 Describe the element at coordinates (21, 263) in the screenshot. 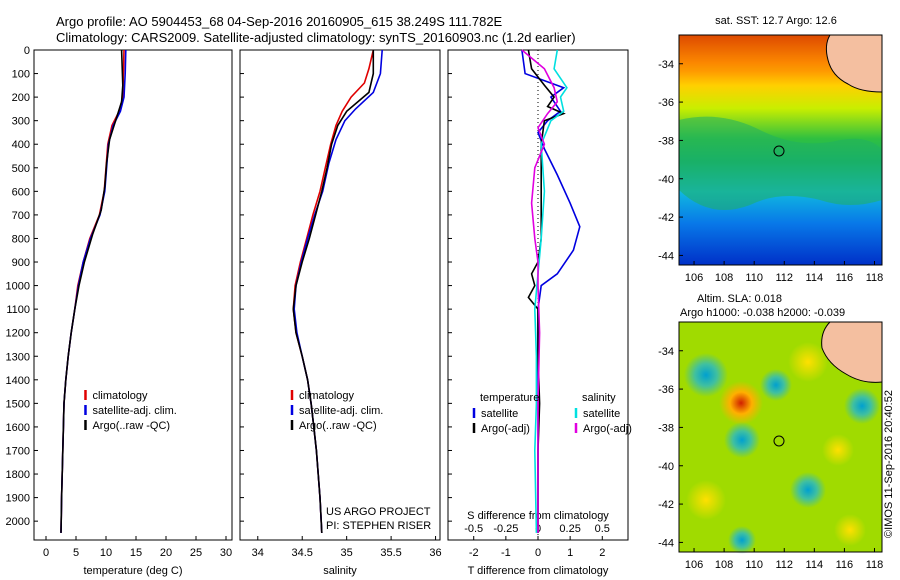

I see `y-tick-label: 900` at that location.